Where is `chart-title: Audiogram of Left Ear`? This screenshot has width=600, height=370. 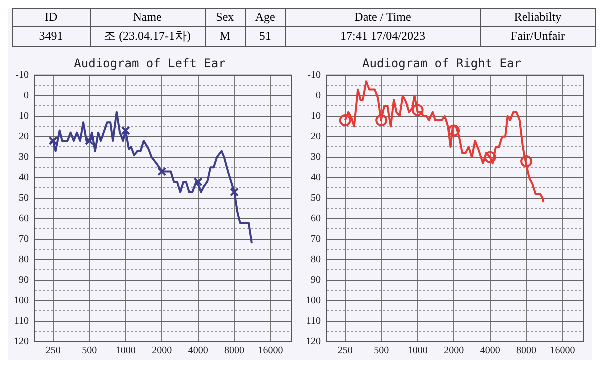
chart-title: Audiogram of Left Ear is located at coordinates (150, 63).